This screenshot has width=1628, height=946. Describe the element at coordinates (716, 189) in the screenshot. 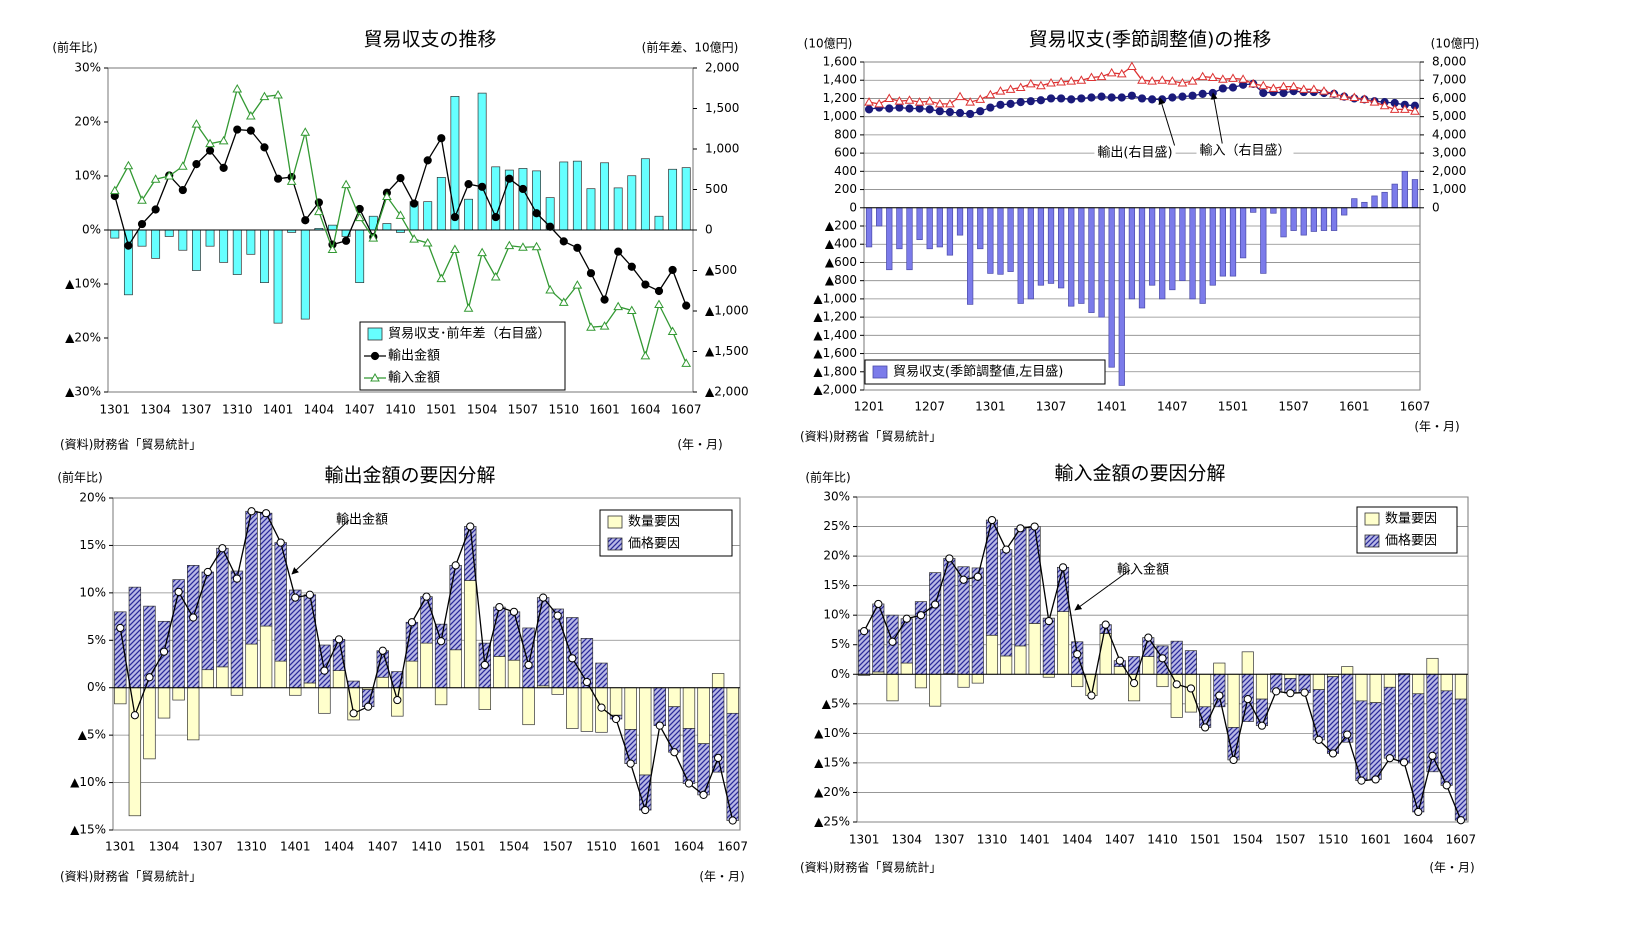

I see `y2-tick-label: 500` at that location.